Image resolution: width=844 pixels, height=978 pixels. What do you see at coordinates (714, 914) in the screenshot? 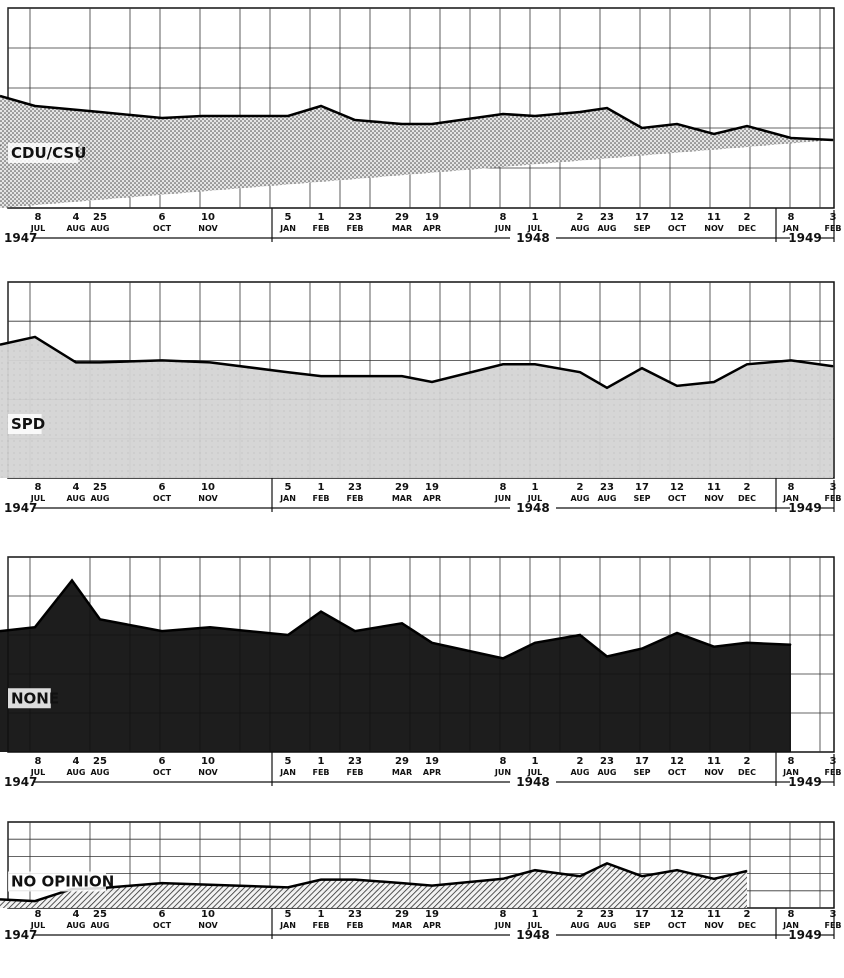
I see `tick-label-day: 11` at bounding box center [714, 914].